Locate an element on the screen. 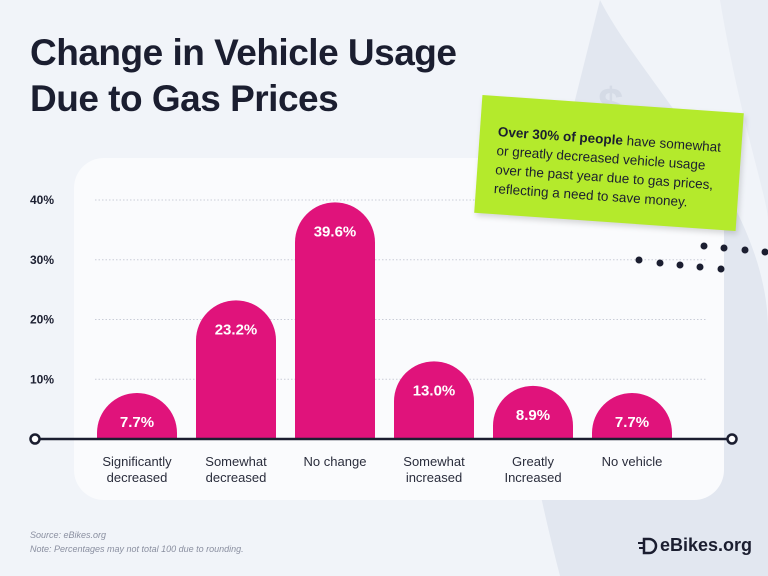 The image size is (768, 576). axis-end-right is located at coordinates (732, 439).